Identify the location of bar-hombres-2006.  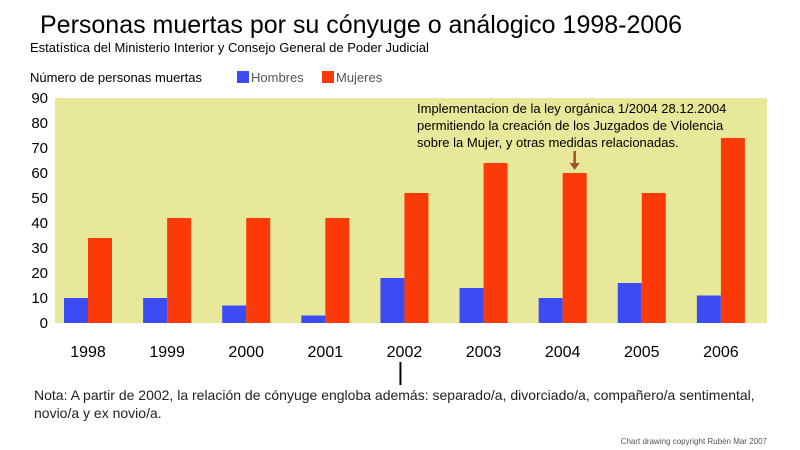
(708, 309).